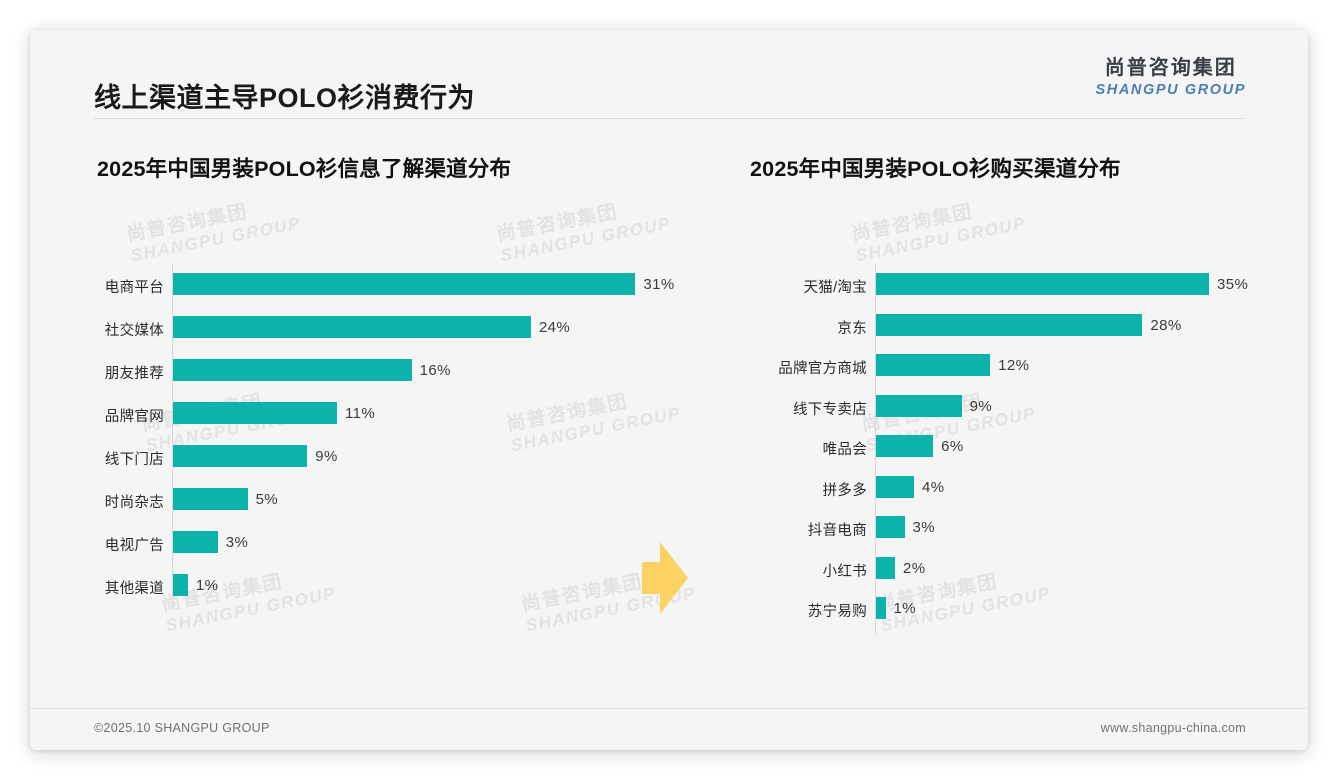 The image size is (1340, 780). I want to click on bar-category-label: 线下门店, so click(134, 460).